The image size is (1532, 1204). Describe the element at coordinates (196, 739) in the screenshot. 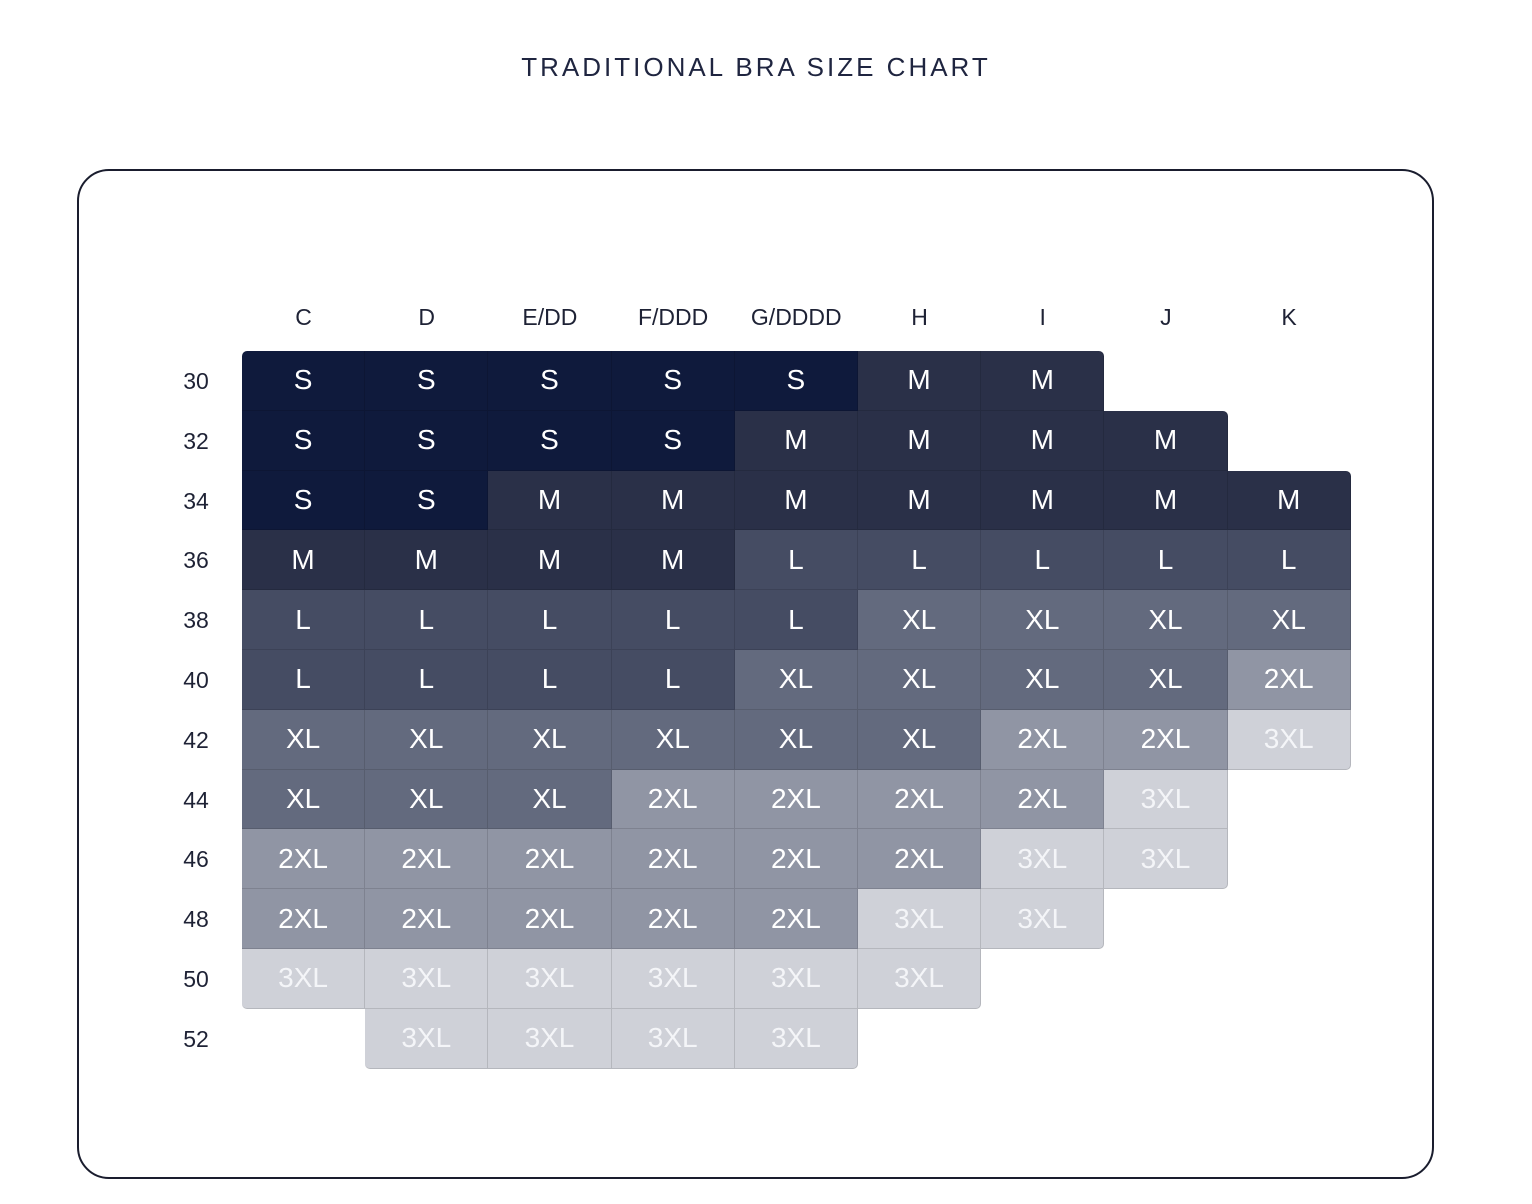

I see `row-header: 42` at that location.